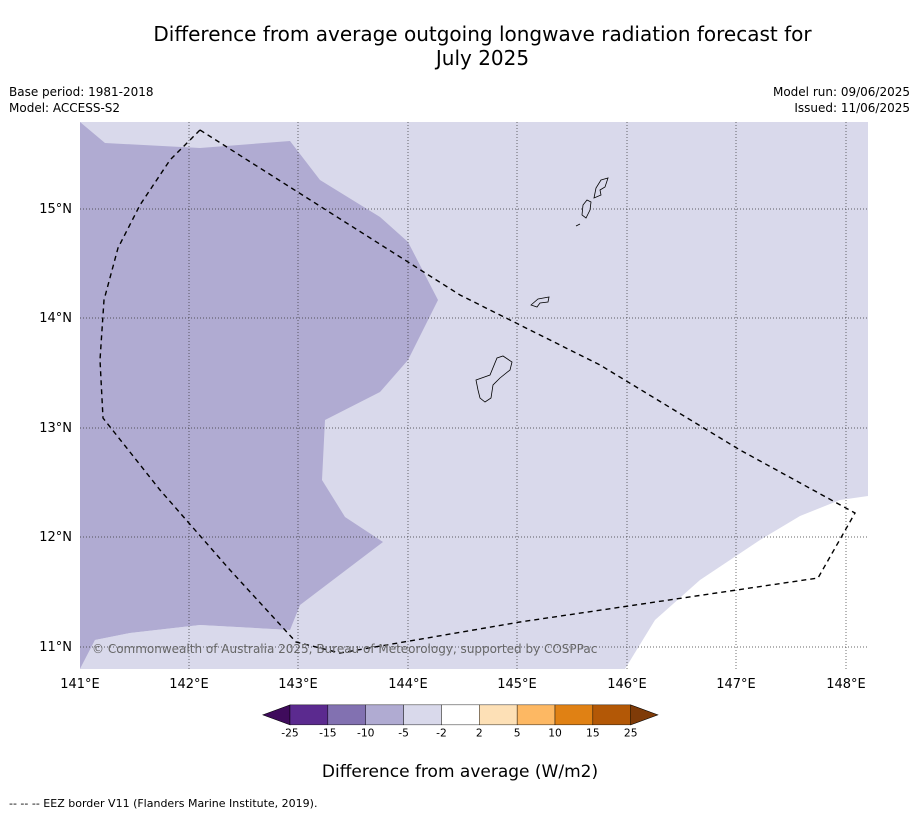  I want to click on lon-label: 146°E, so click(627, 684).